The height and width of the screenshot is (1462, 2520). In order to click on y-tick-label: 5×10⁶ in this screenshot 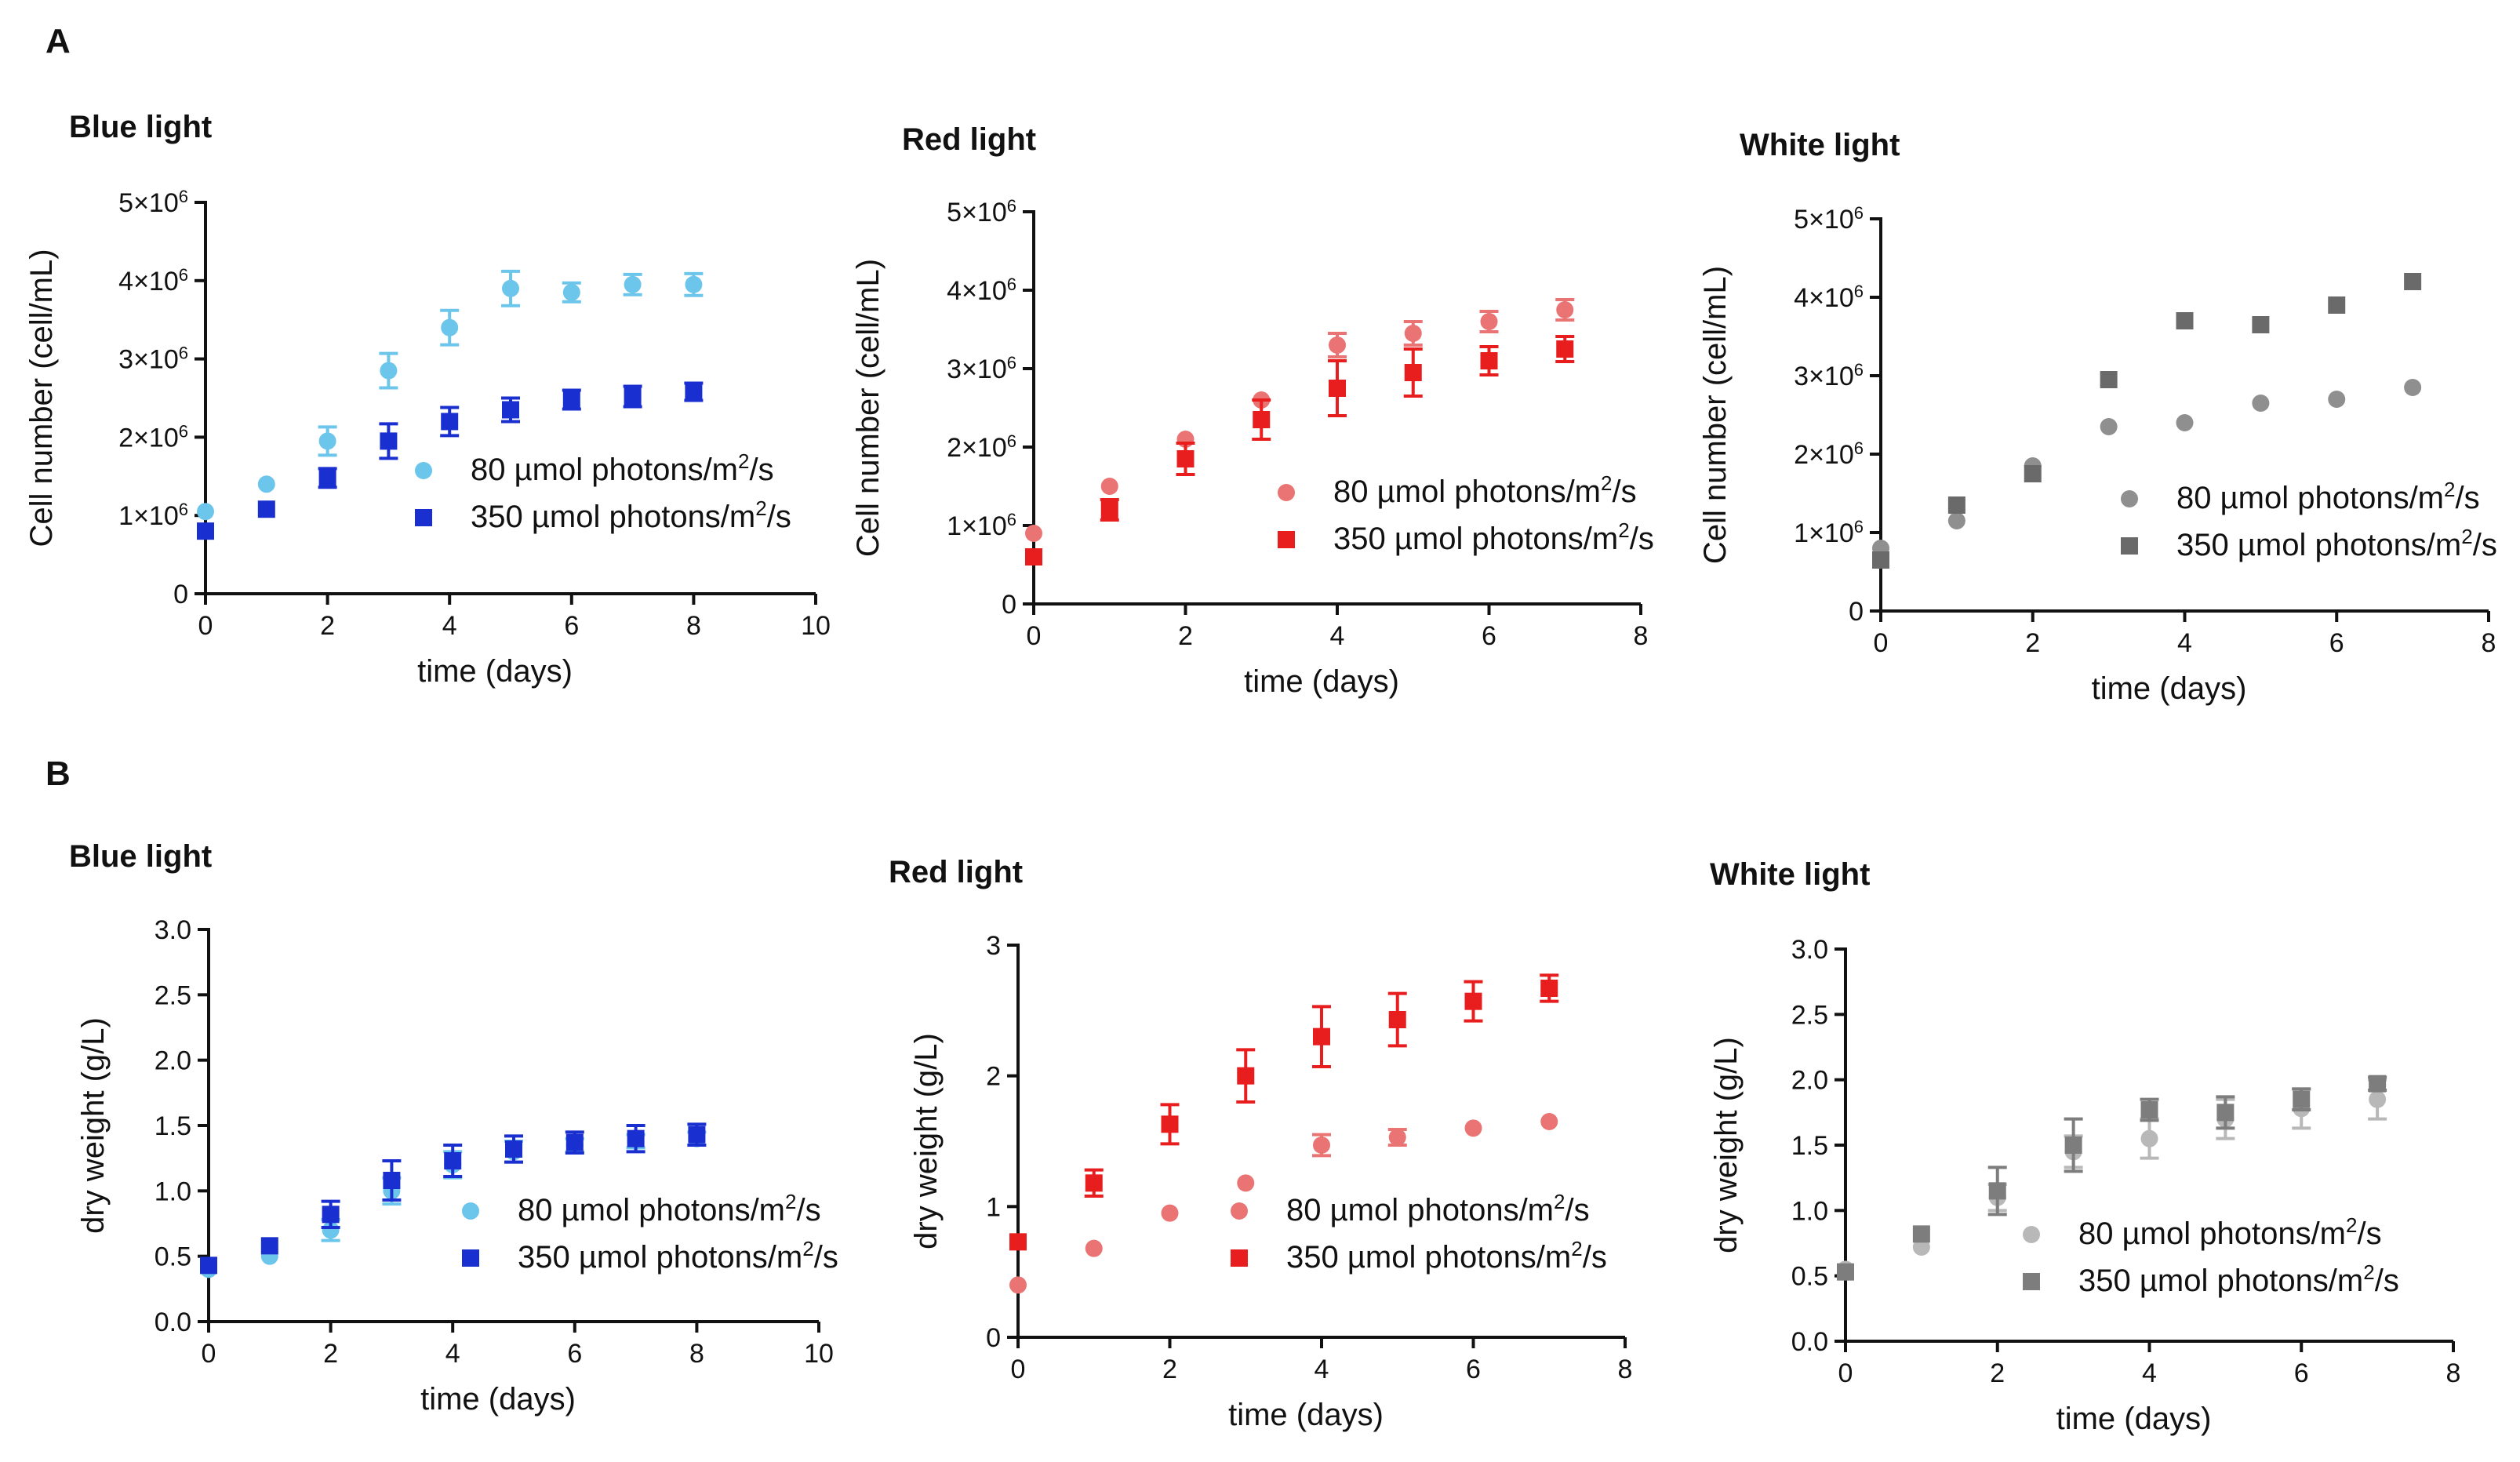, I will do `click(153, 203)`.